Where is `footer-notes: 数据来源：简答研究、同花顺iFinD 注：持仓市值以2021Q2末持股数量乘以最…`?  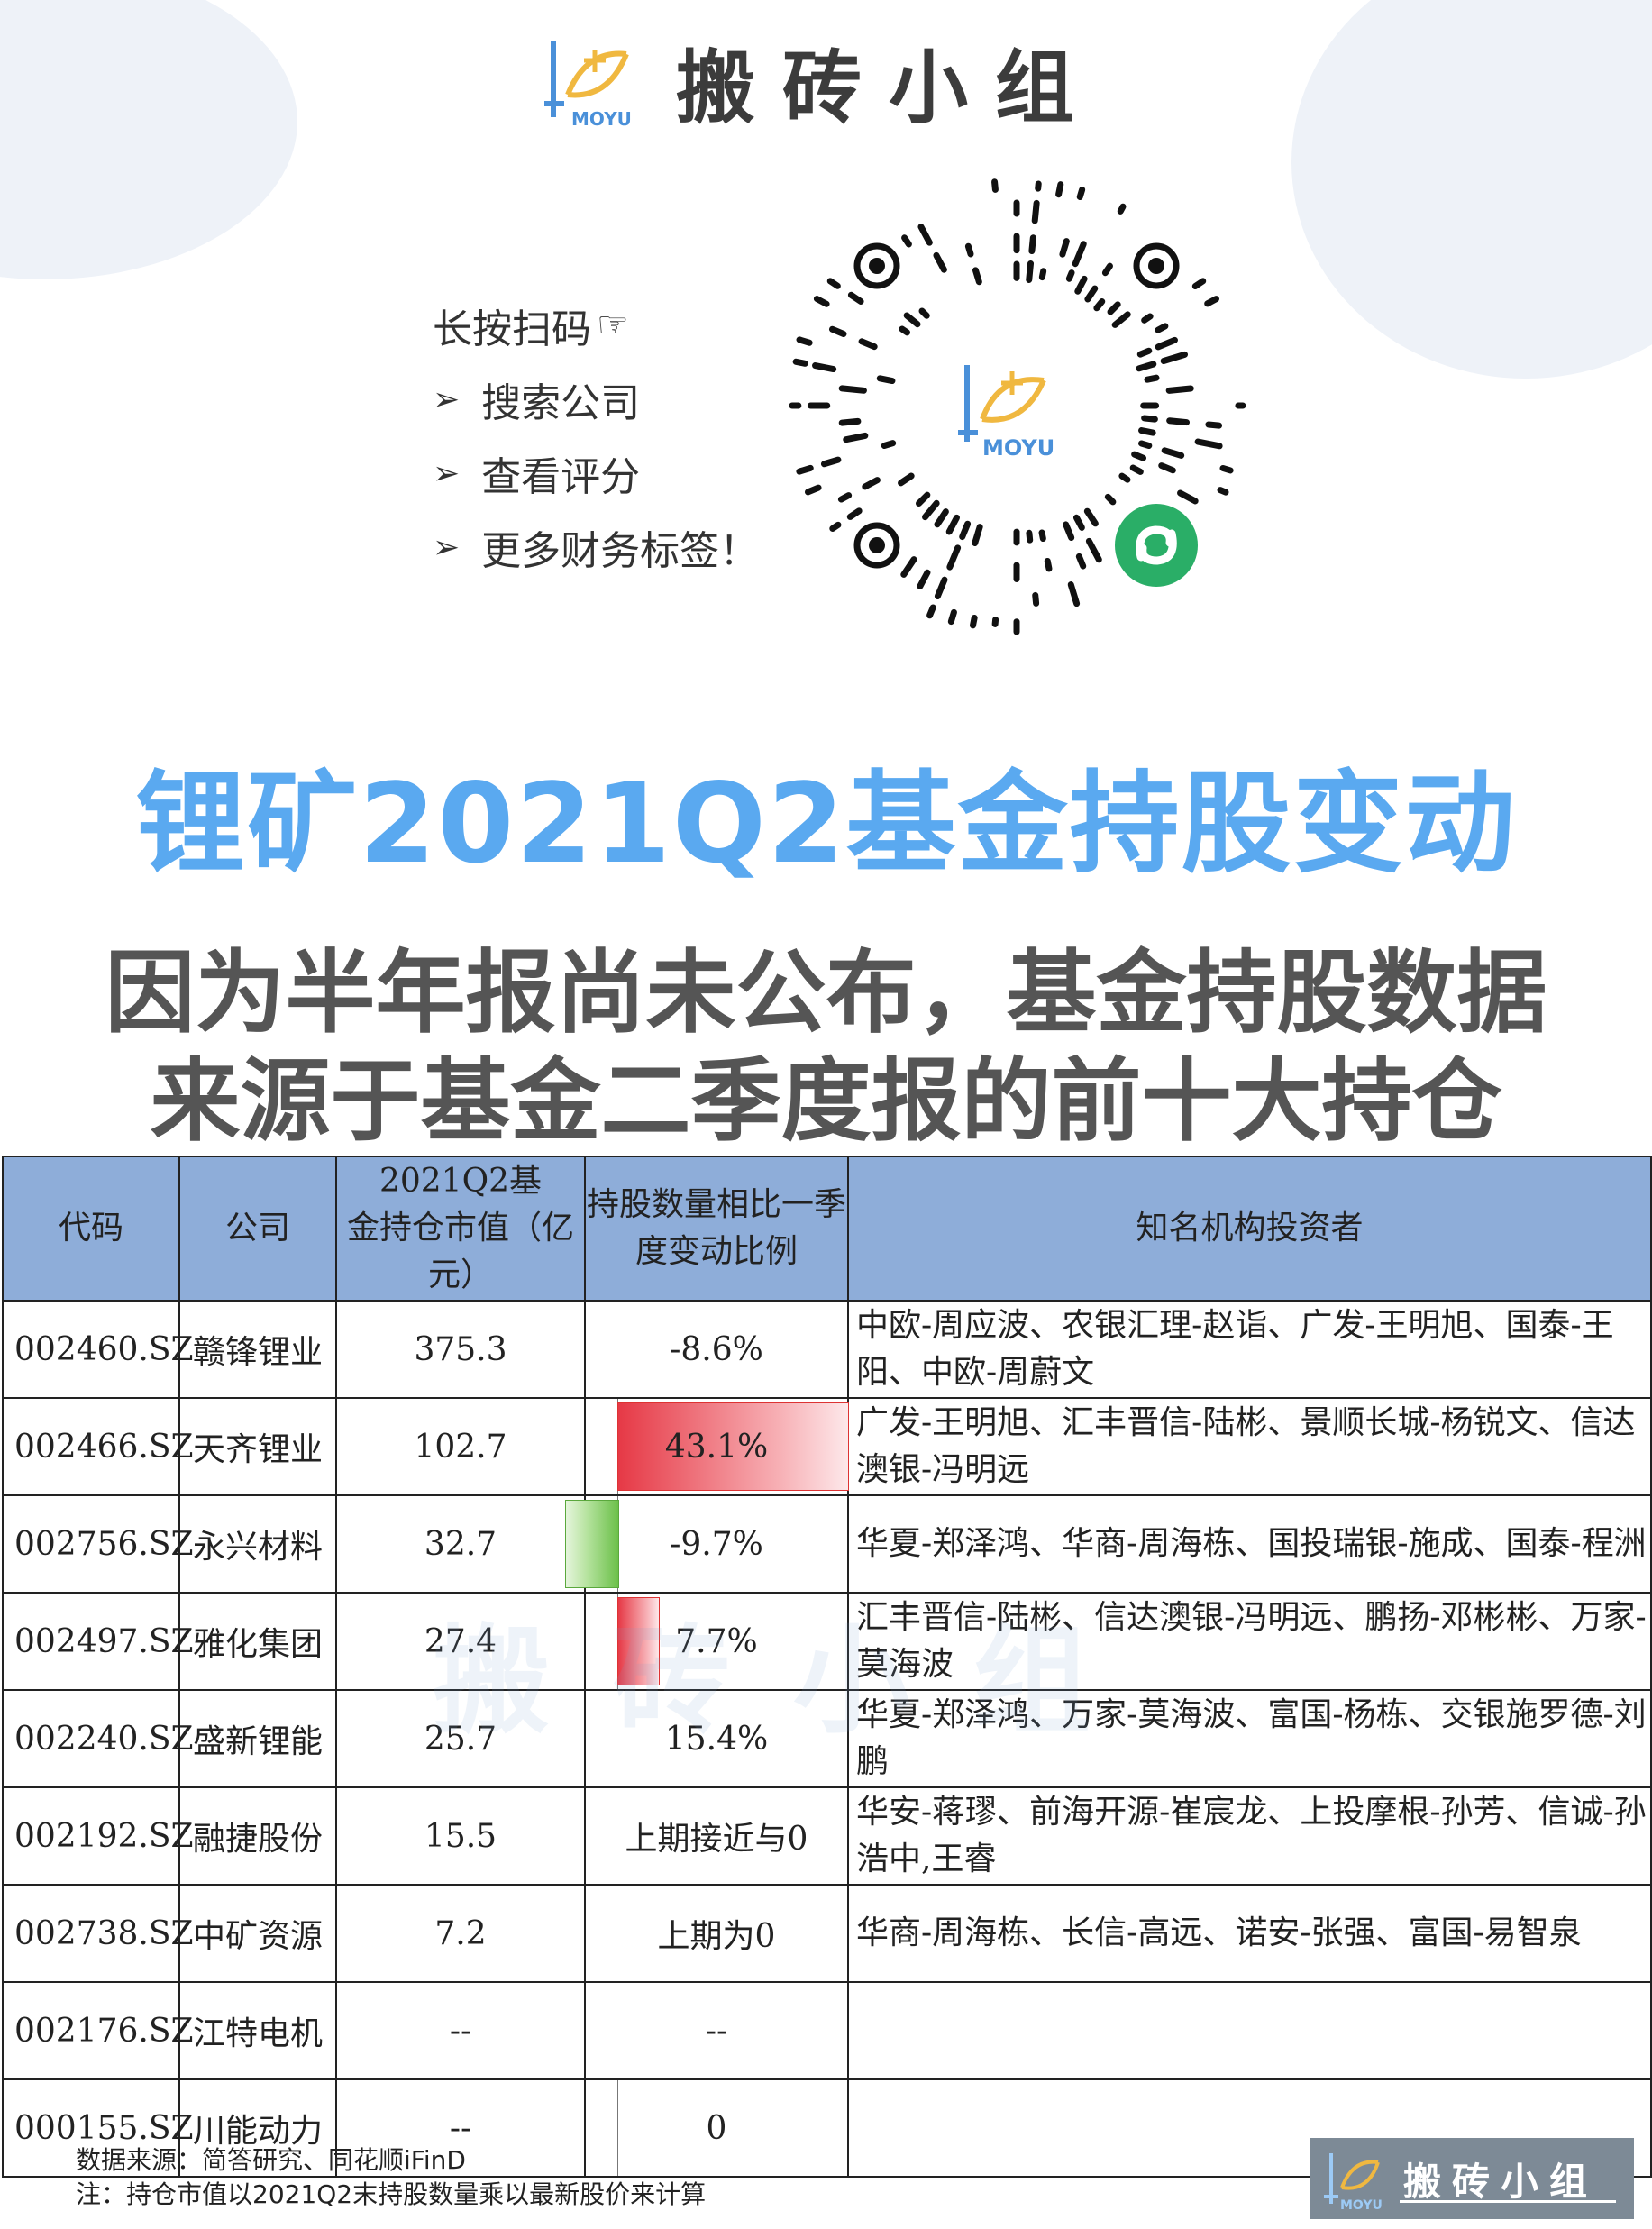
footer-notes: 数据来源：简答研究、同花顺iFinD 注：持仓市值以2021Q2末持股数量乘以最… is located at coordinates (391, 2177).